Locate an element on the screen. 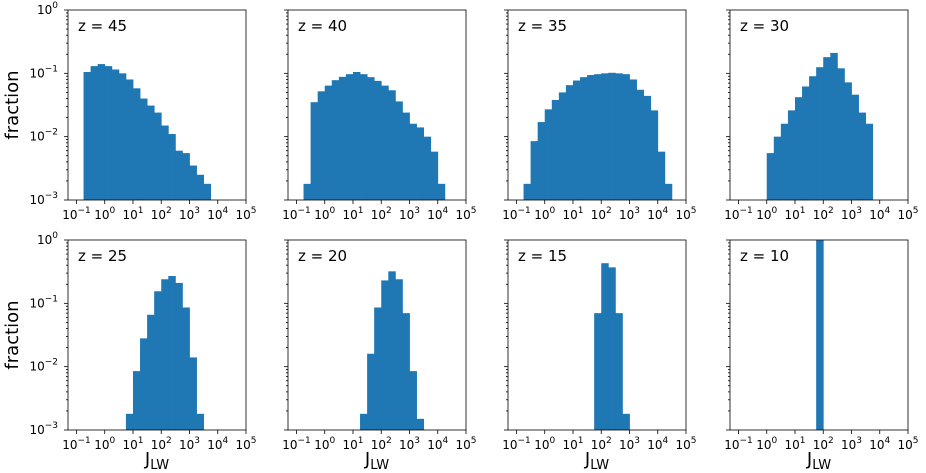 The width and height of the screenshot is (926, 473). y-tick-label: 10⁰ is located at coordinates (47, 239).